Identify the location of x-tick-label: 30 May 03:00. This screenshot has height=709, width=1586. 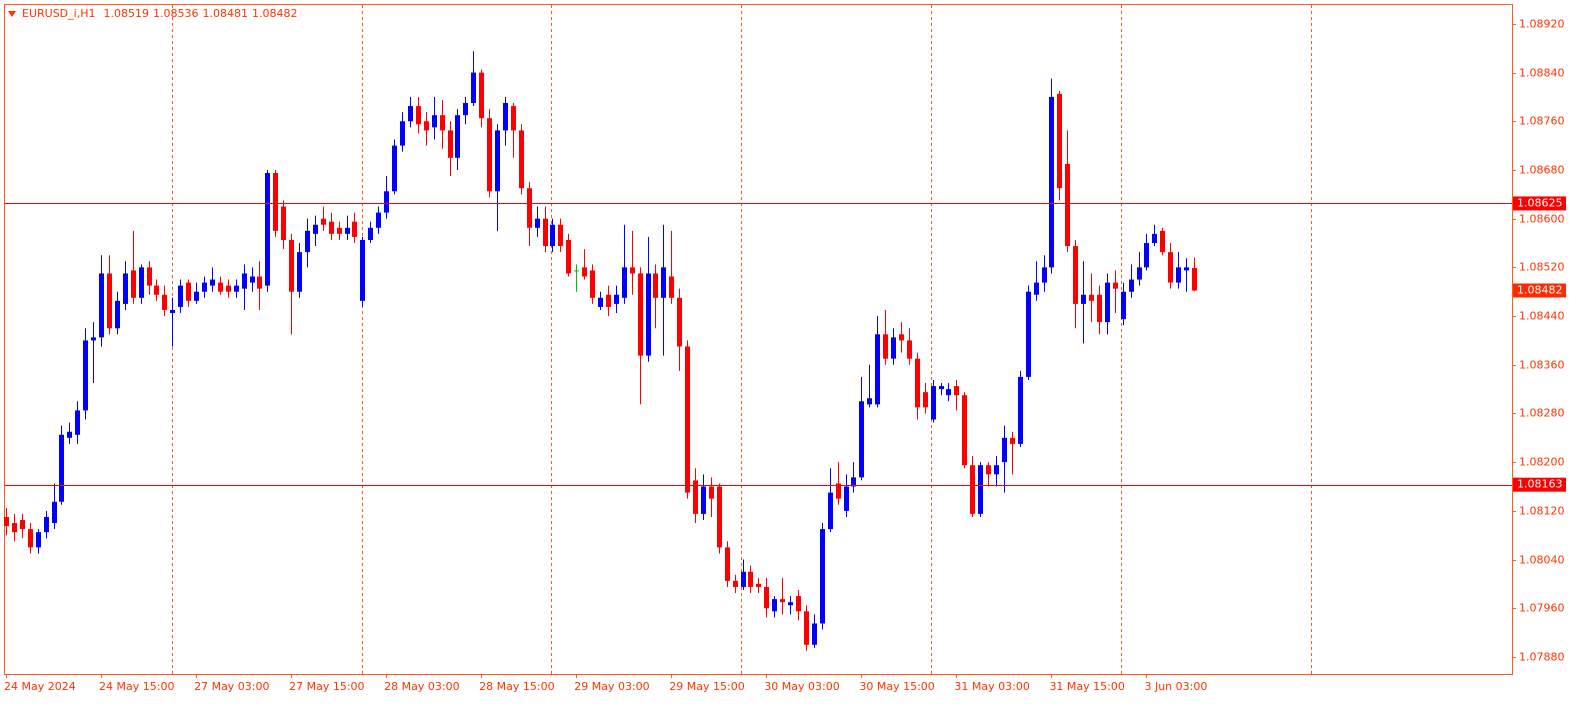
(801, 686).